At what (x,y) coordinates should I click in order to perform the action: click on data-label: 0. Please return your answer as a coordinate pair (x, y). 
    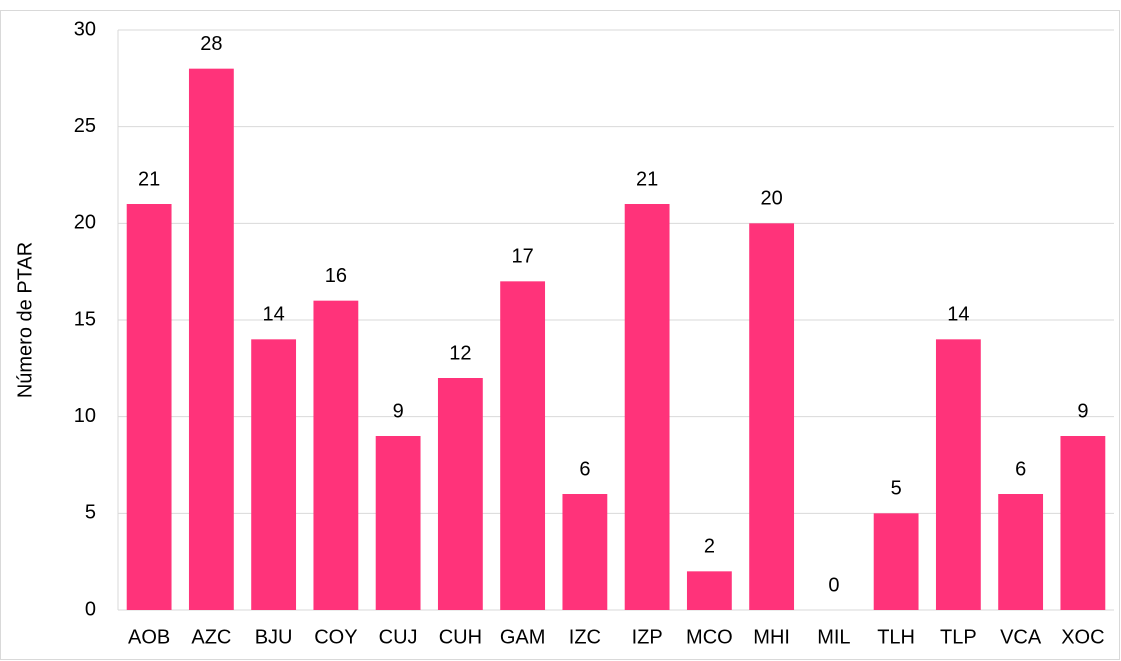
    Looking at the image, I should click on (833, 585).